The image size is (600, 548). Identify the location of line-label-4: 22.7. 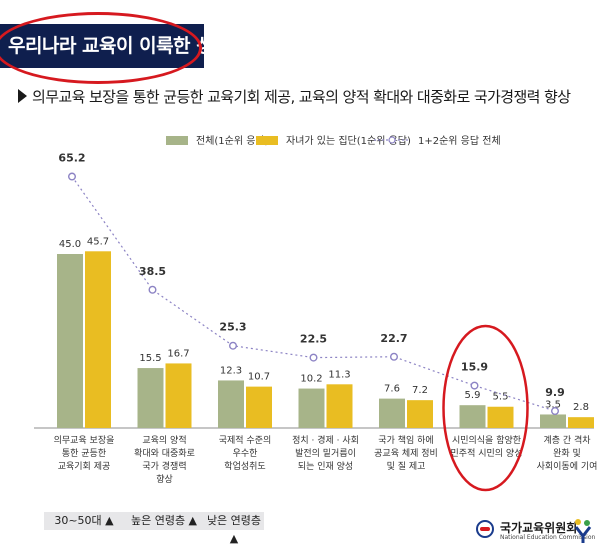
(393, 338).